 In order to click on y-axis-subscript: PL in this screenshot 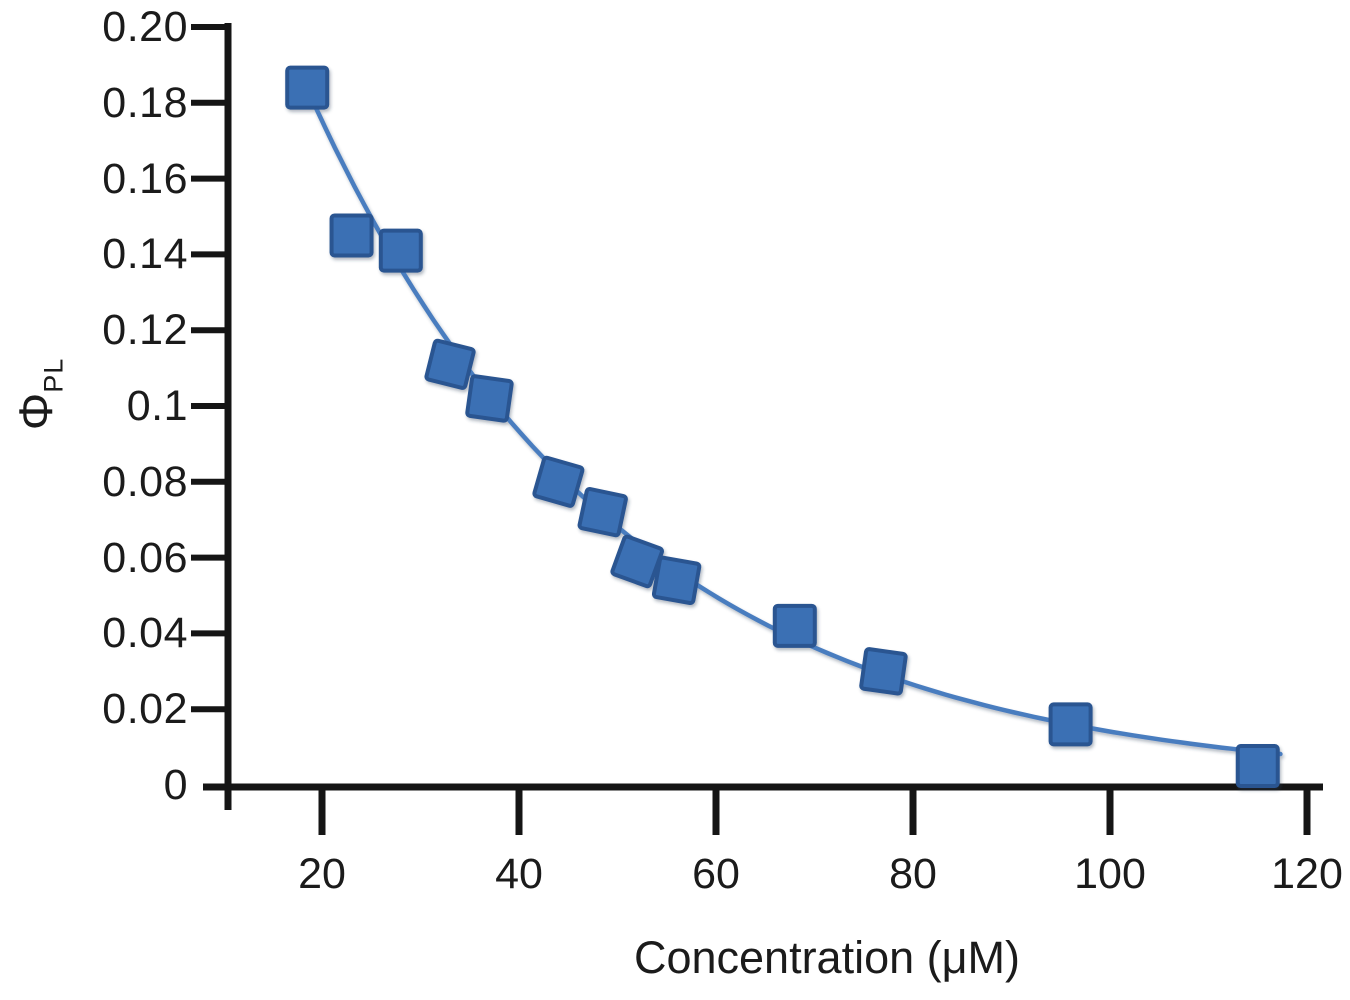, I will do `click(53, 375)`.